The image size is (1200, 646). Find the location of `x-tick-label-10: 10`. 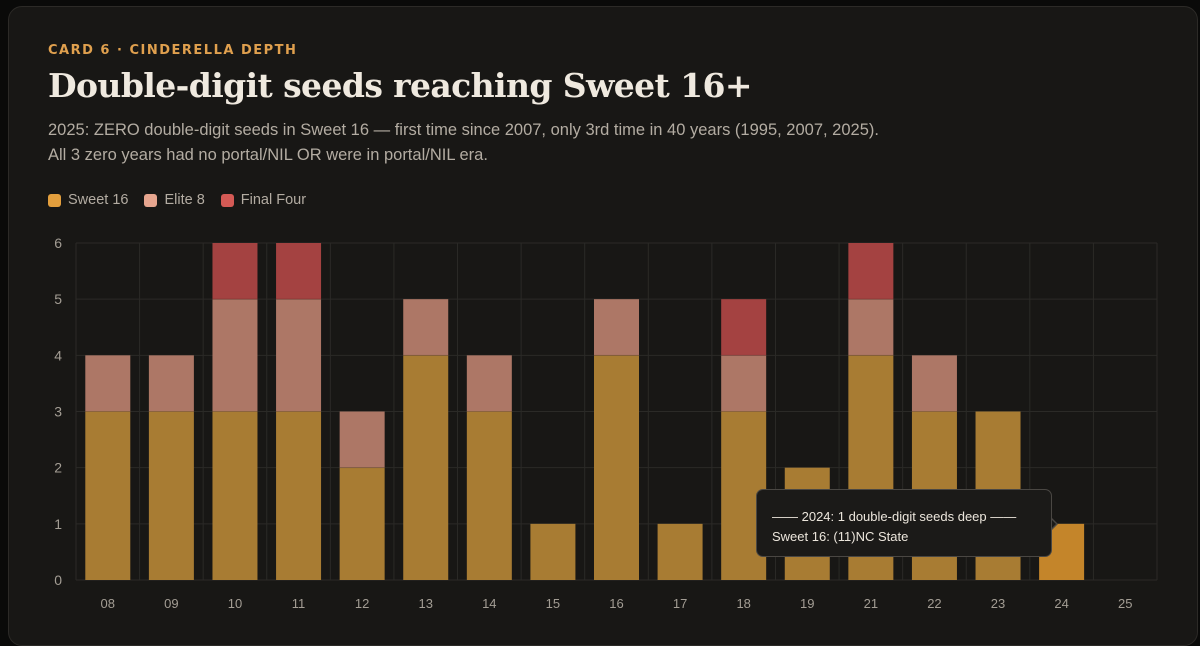

x-tick-label-10: 10 is located at coordinates (235, 603).